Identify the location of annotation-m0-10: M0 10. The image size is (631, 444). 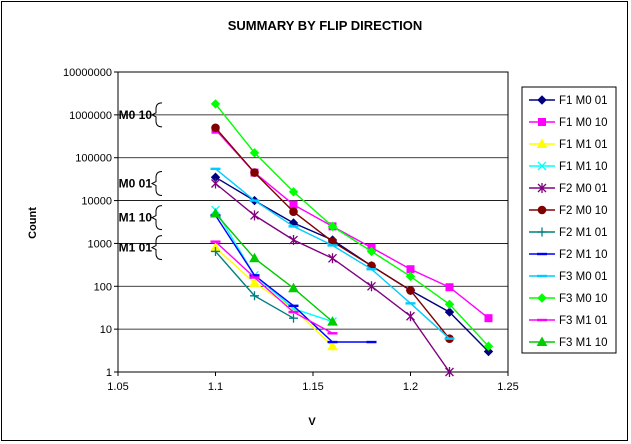
(141, 115).